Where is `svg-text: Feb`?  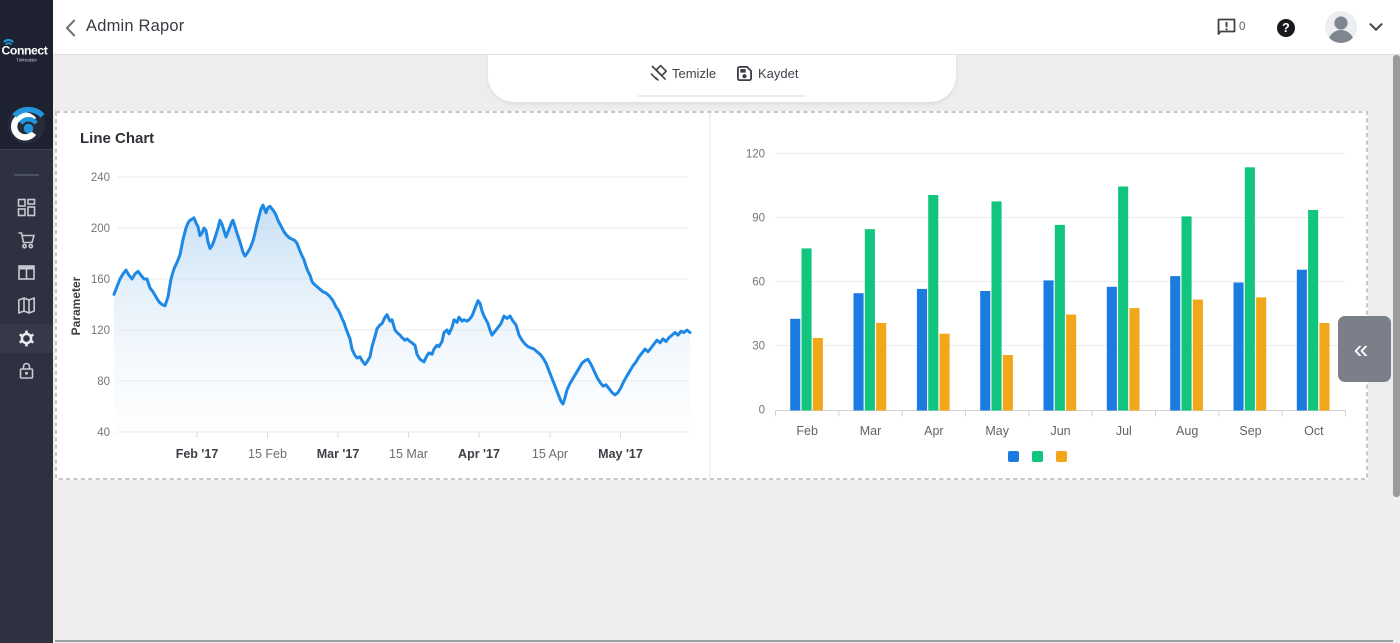 svg-text: Feb is located at coordinates (807, 431).